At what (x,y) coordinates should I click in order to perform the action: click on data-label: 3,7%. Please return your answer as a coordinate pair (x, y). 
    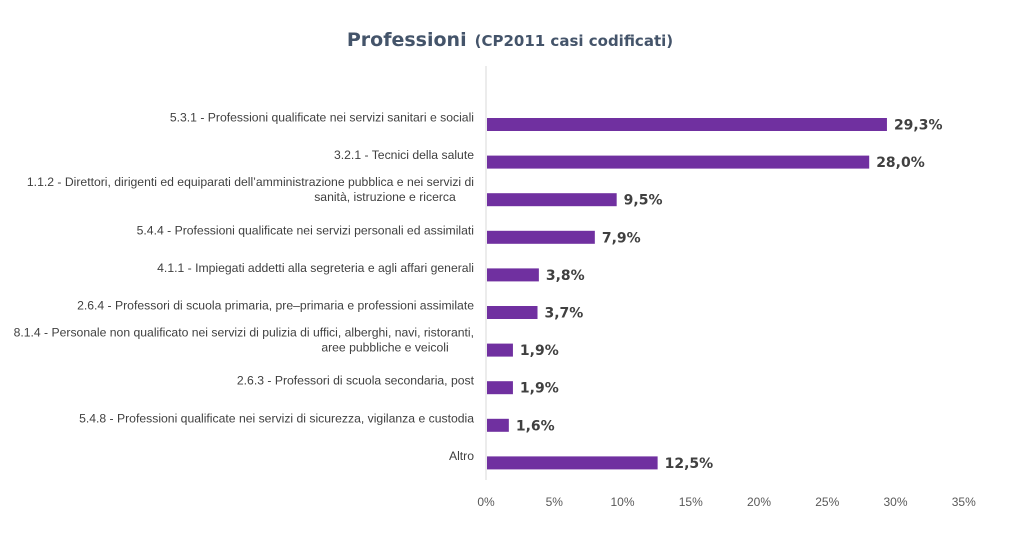
    Looking at the image, I should click on (564, 314).